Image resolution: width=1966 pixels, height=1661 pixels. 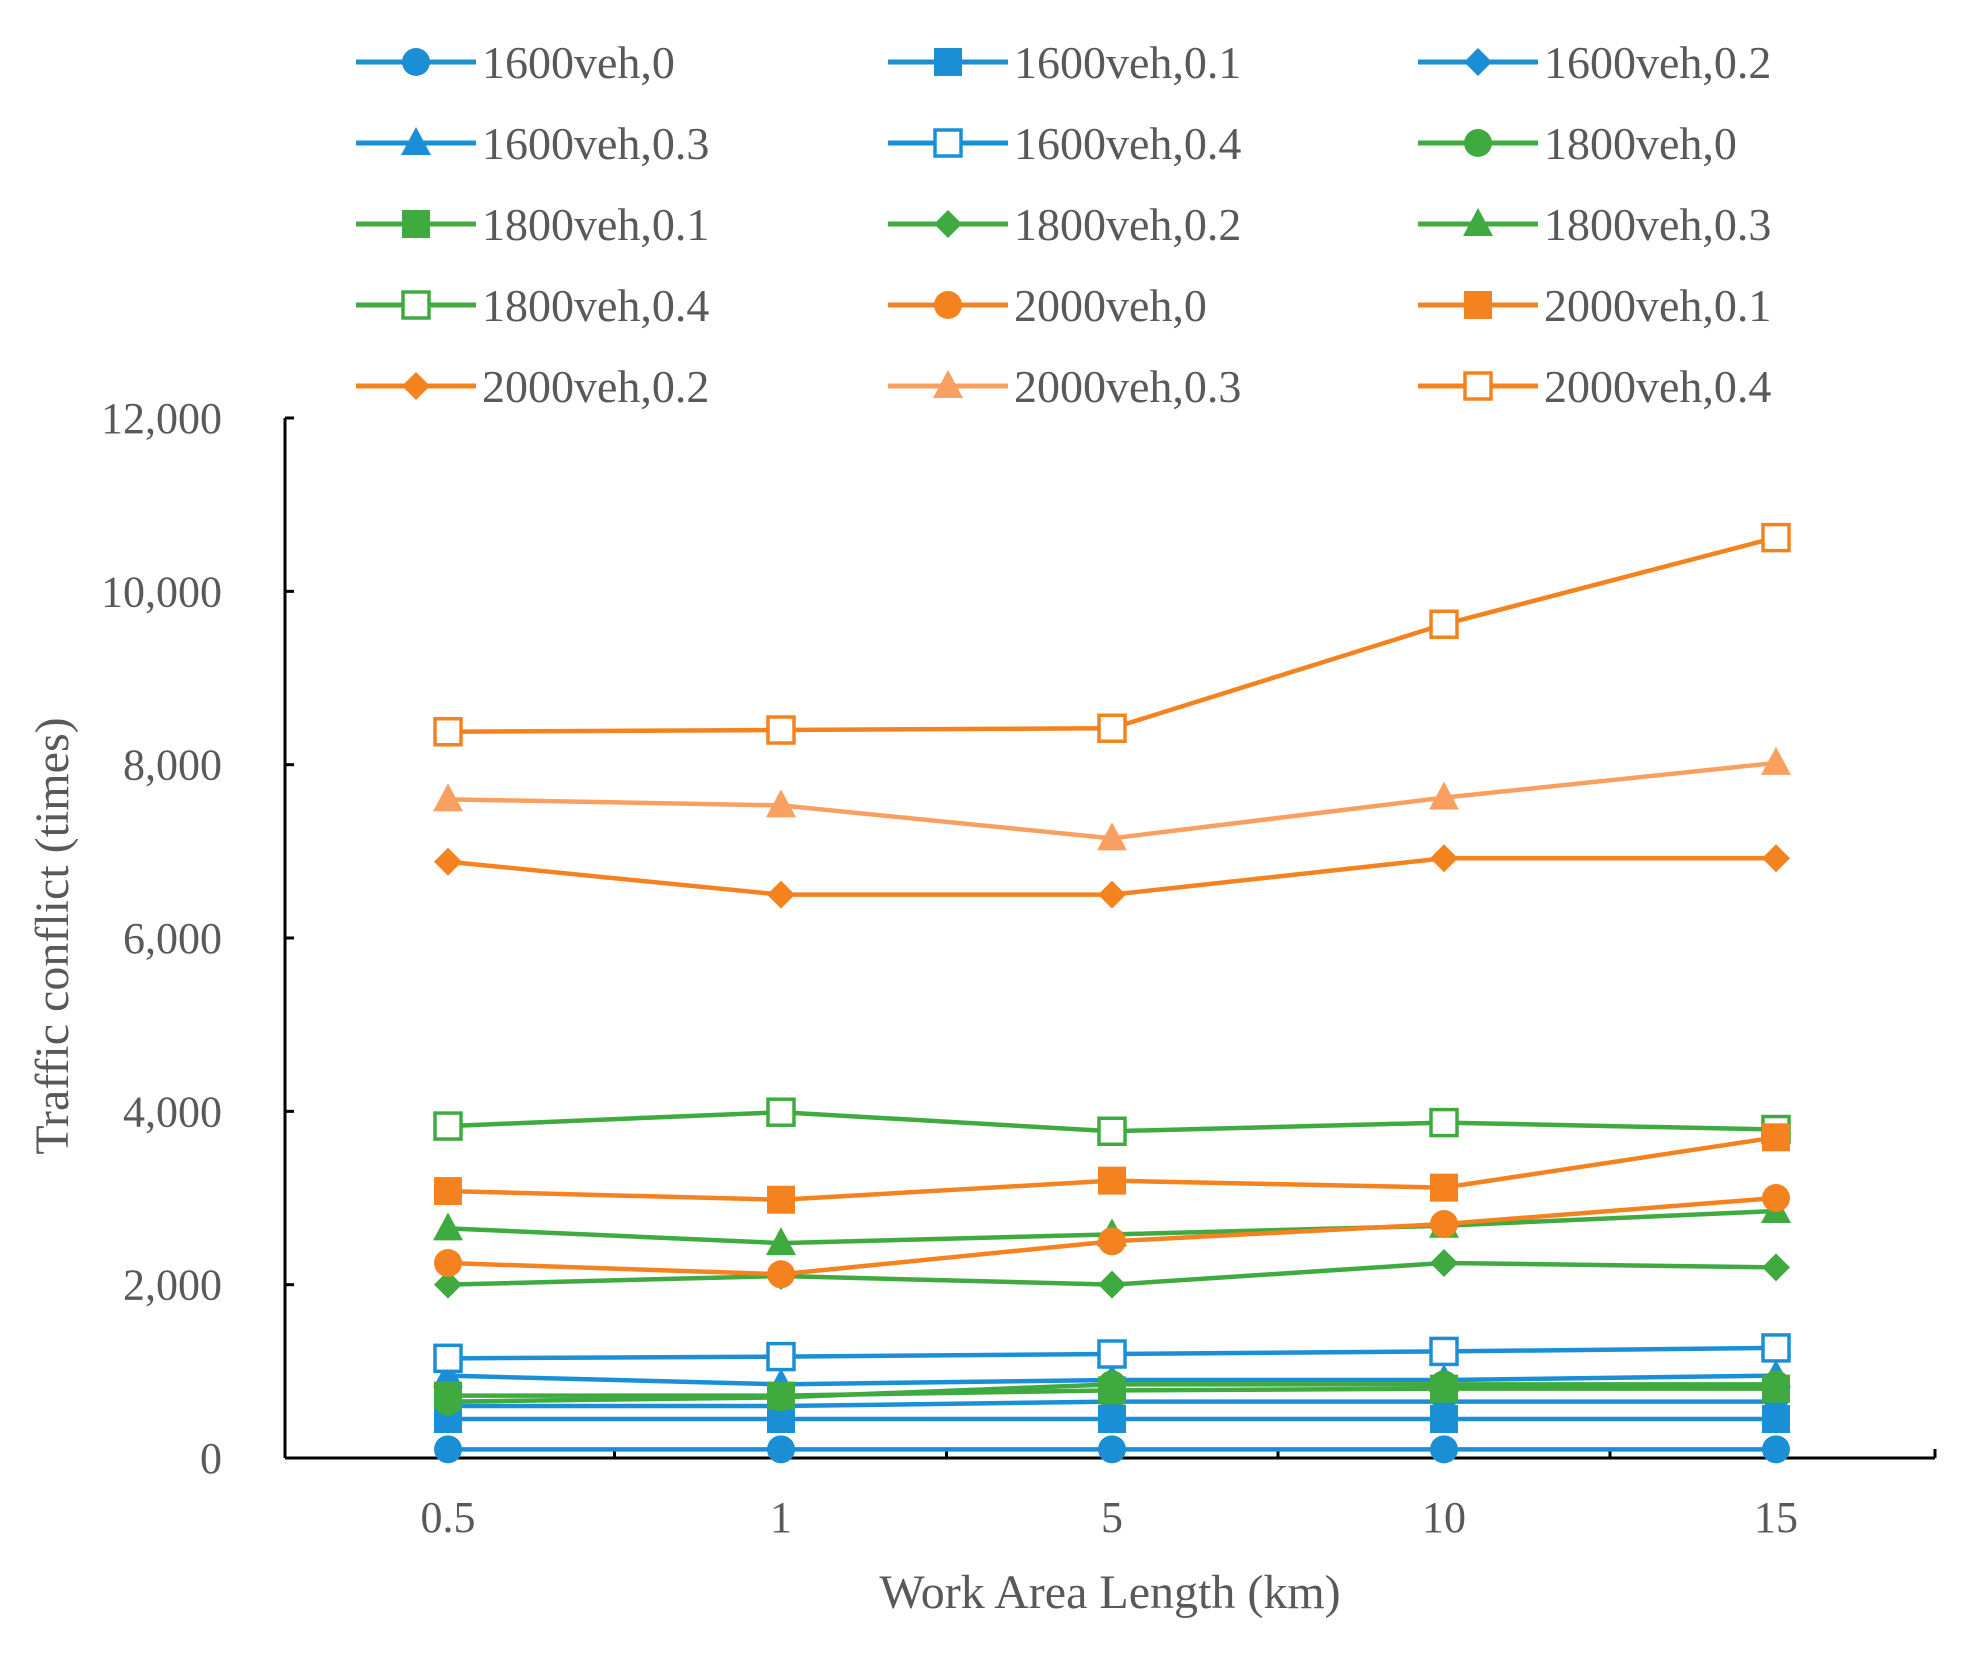 I want to click on legend-label: 2000veh,0.2, so click(x=595, y=386).